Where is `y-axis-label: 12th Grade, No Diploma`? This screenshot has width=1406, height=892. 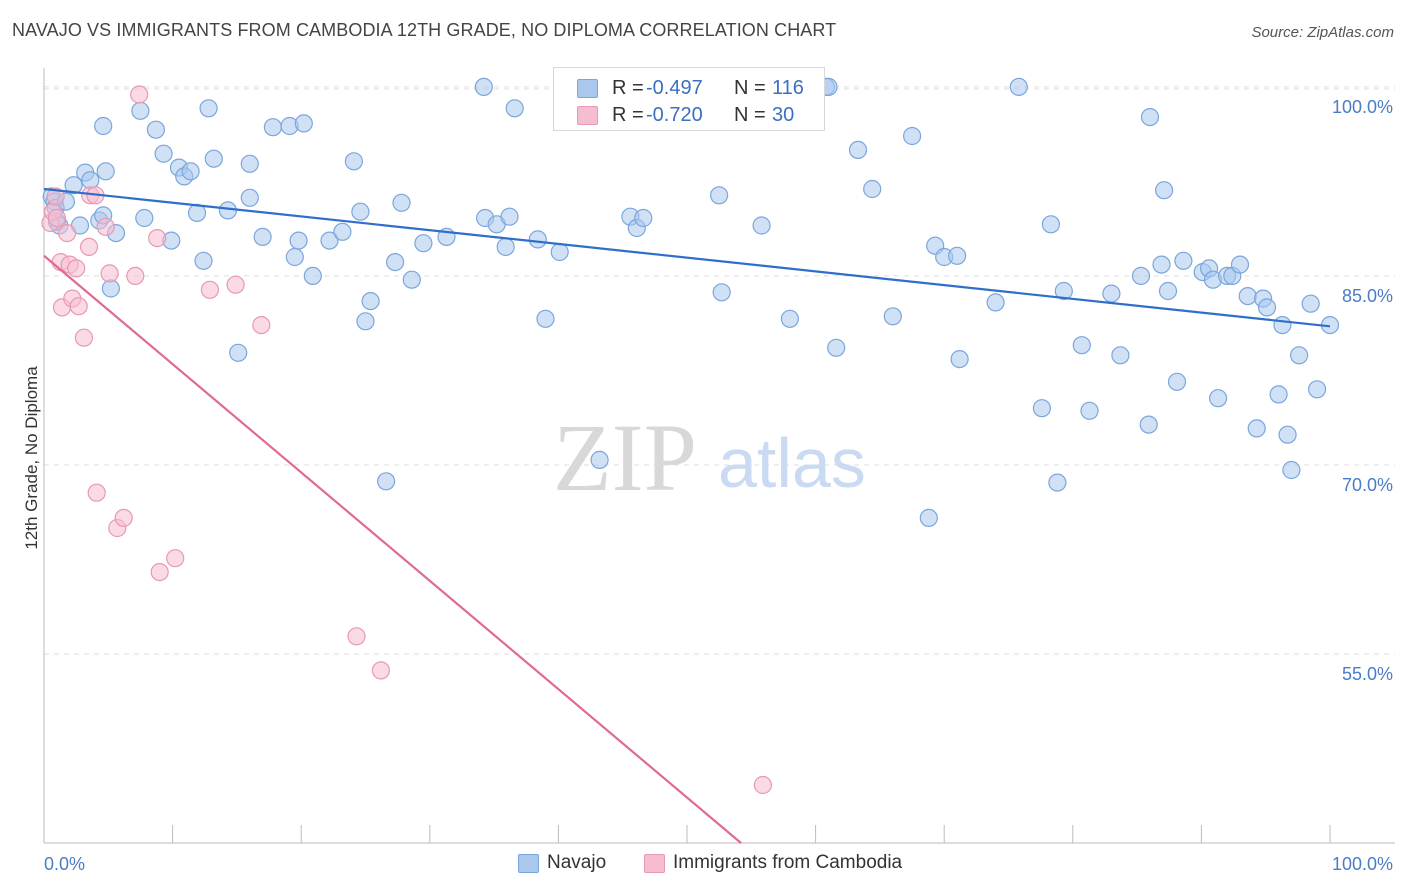 y-axis-label: 12th Grade, No Diploma is located at coordinates (31, 458).